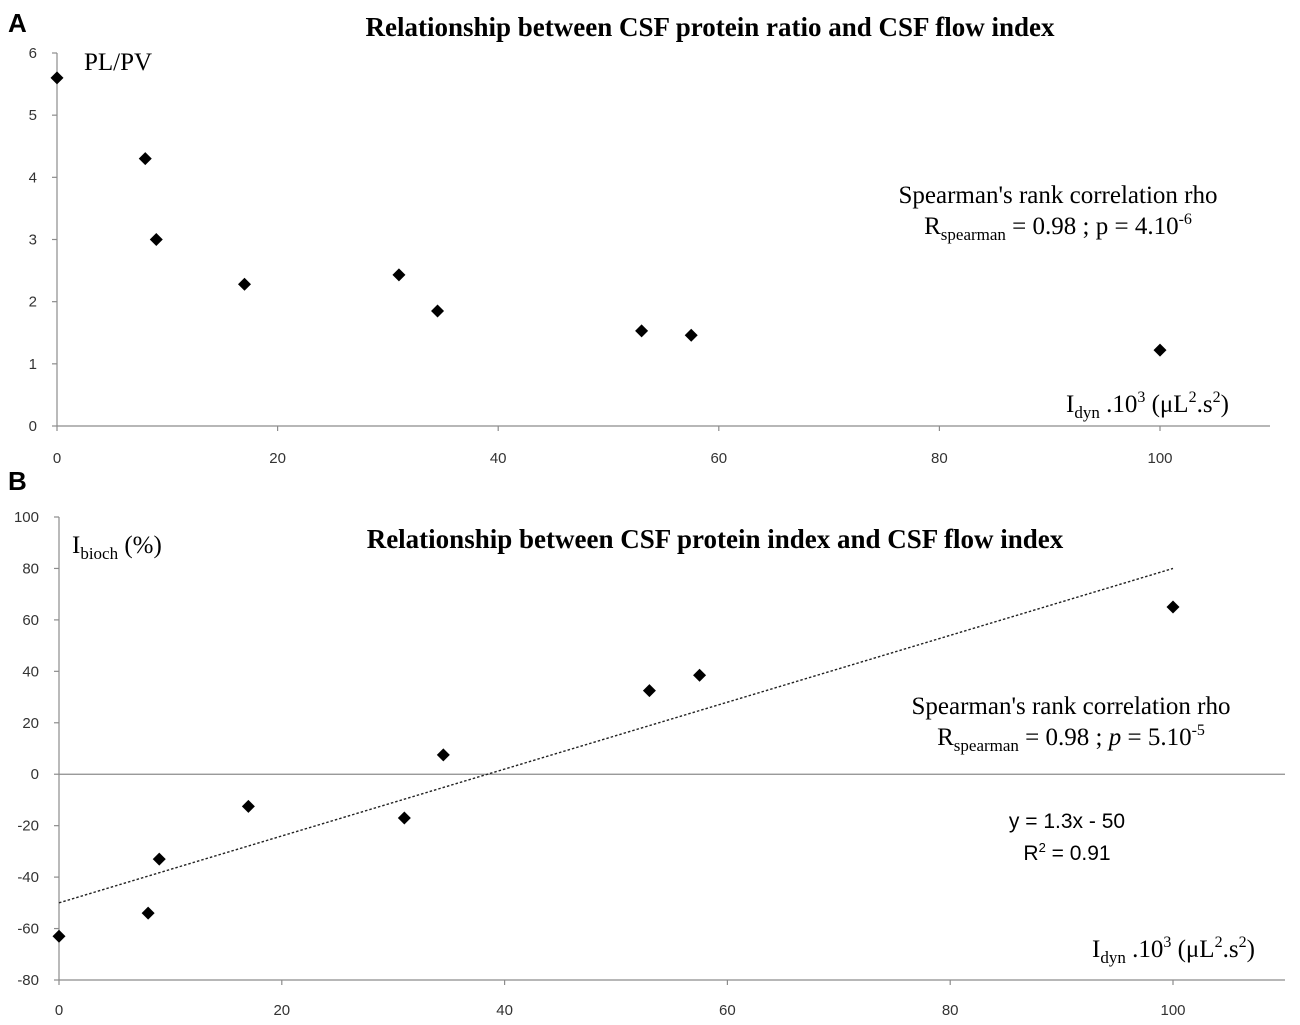 The image size is (1300, 1025). What do you see at coordinates (1119, 404) in the screenshot?
I see `chart-a-xlabel-mid: .10` at bounding box center [1119, 404].